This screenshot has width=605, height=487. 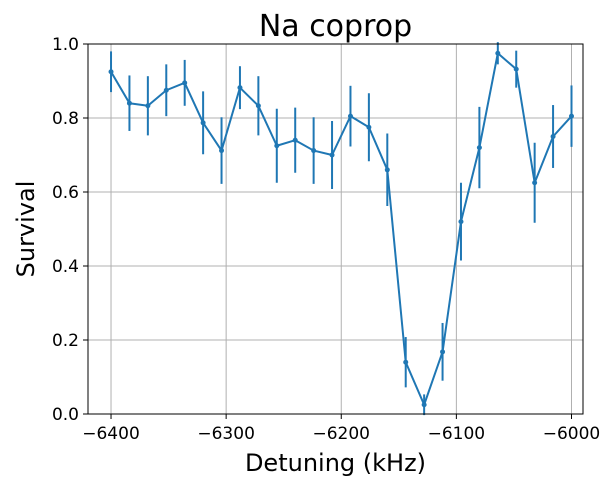 What do you see at coordinates (65, 267) in the screenshot?
I see `y-tick-label: 0.4` at bounding box center [65, 267].